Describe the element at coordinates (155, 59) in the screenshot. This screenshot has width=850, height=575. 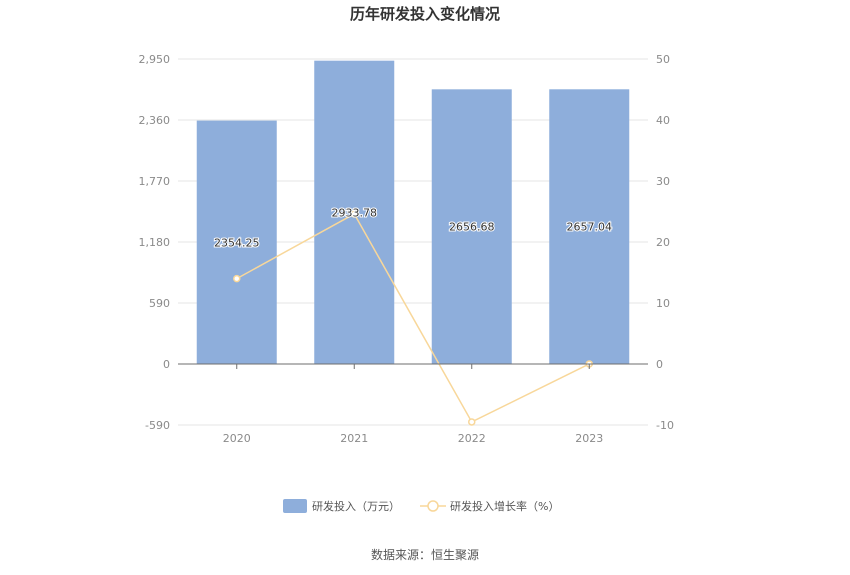
I see `y-left-tick-label: 2,950` at that location.